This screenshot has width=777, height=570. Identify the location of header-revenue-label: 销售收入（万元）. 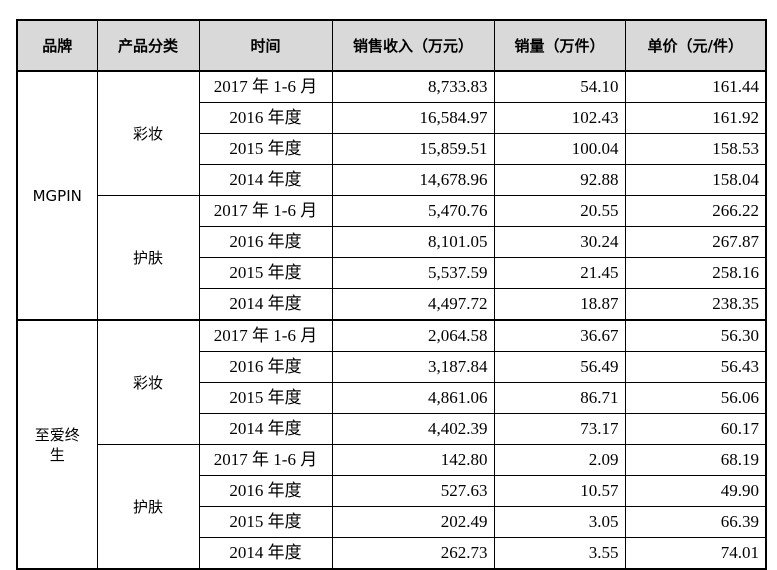
(412, 45).